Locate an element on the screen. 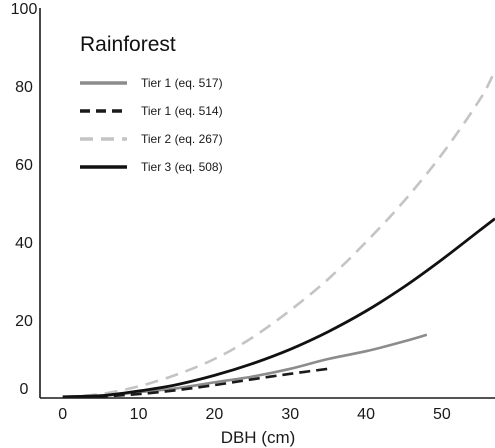 Image resolution: width=495 pixels, height=448 pixels. legend-label-2: Tier 1 (eq. 514) is located at coordinates (182, 111).